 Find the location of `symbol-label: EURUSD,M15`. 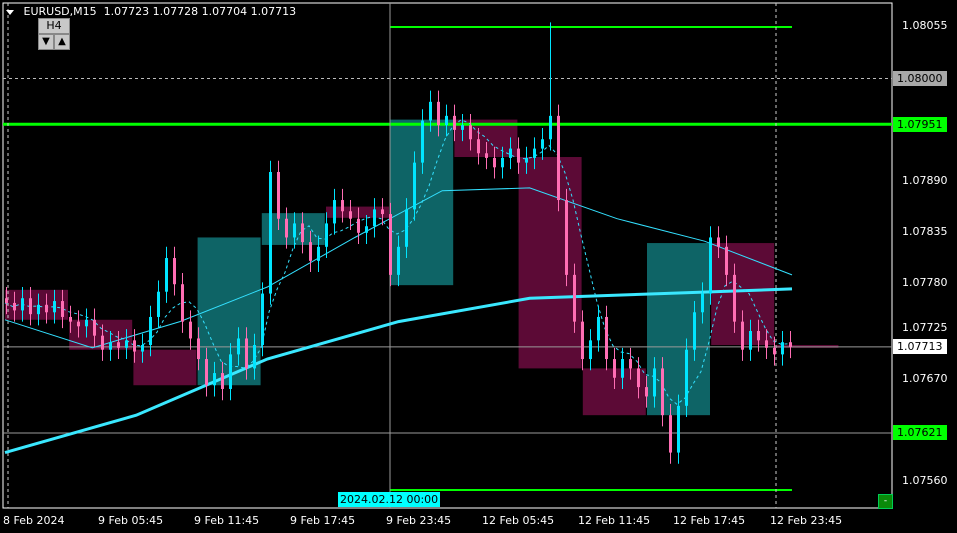

symbol-label: EURUSD,M15 is located at coordinates (60, 11).